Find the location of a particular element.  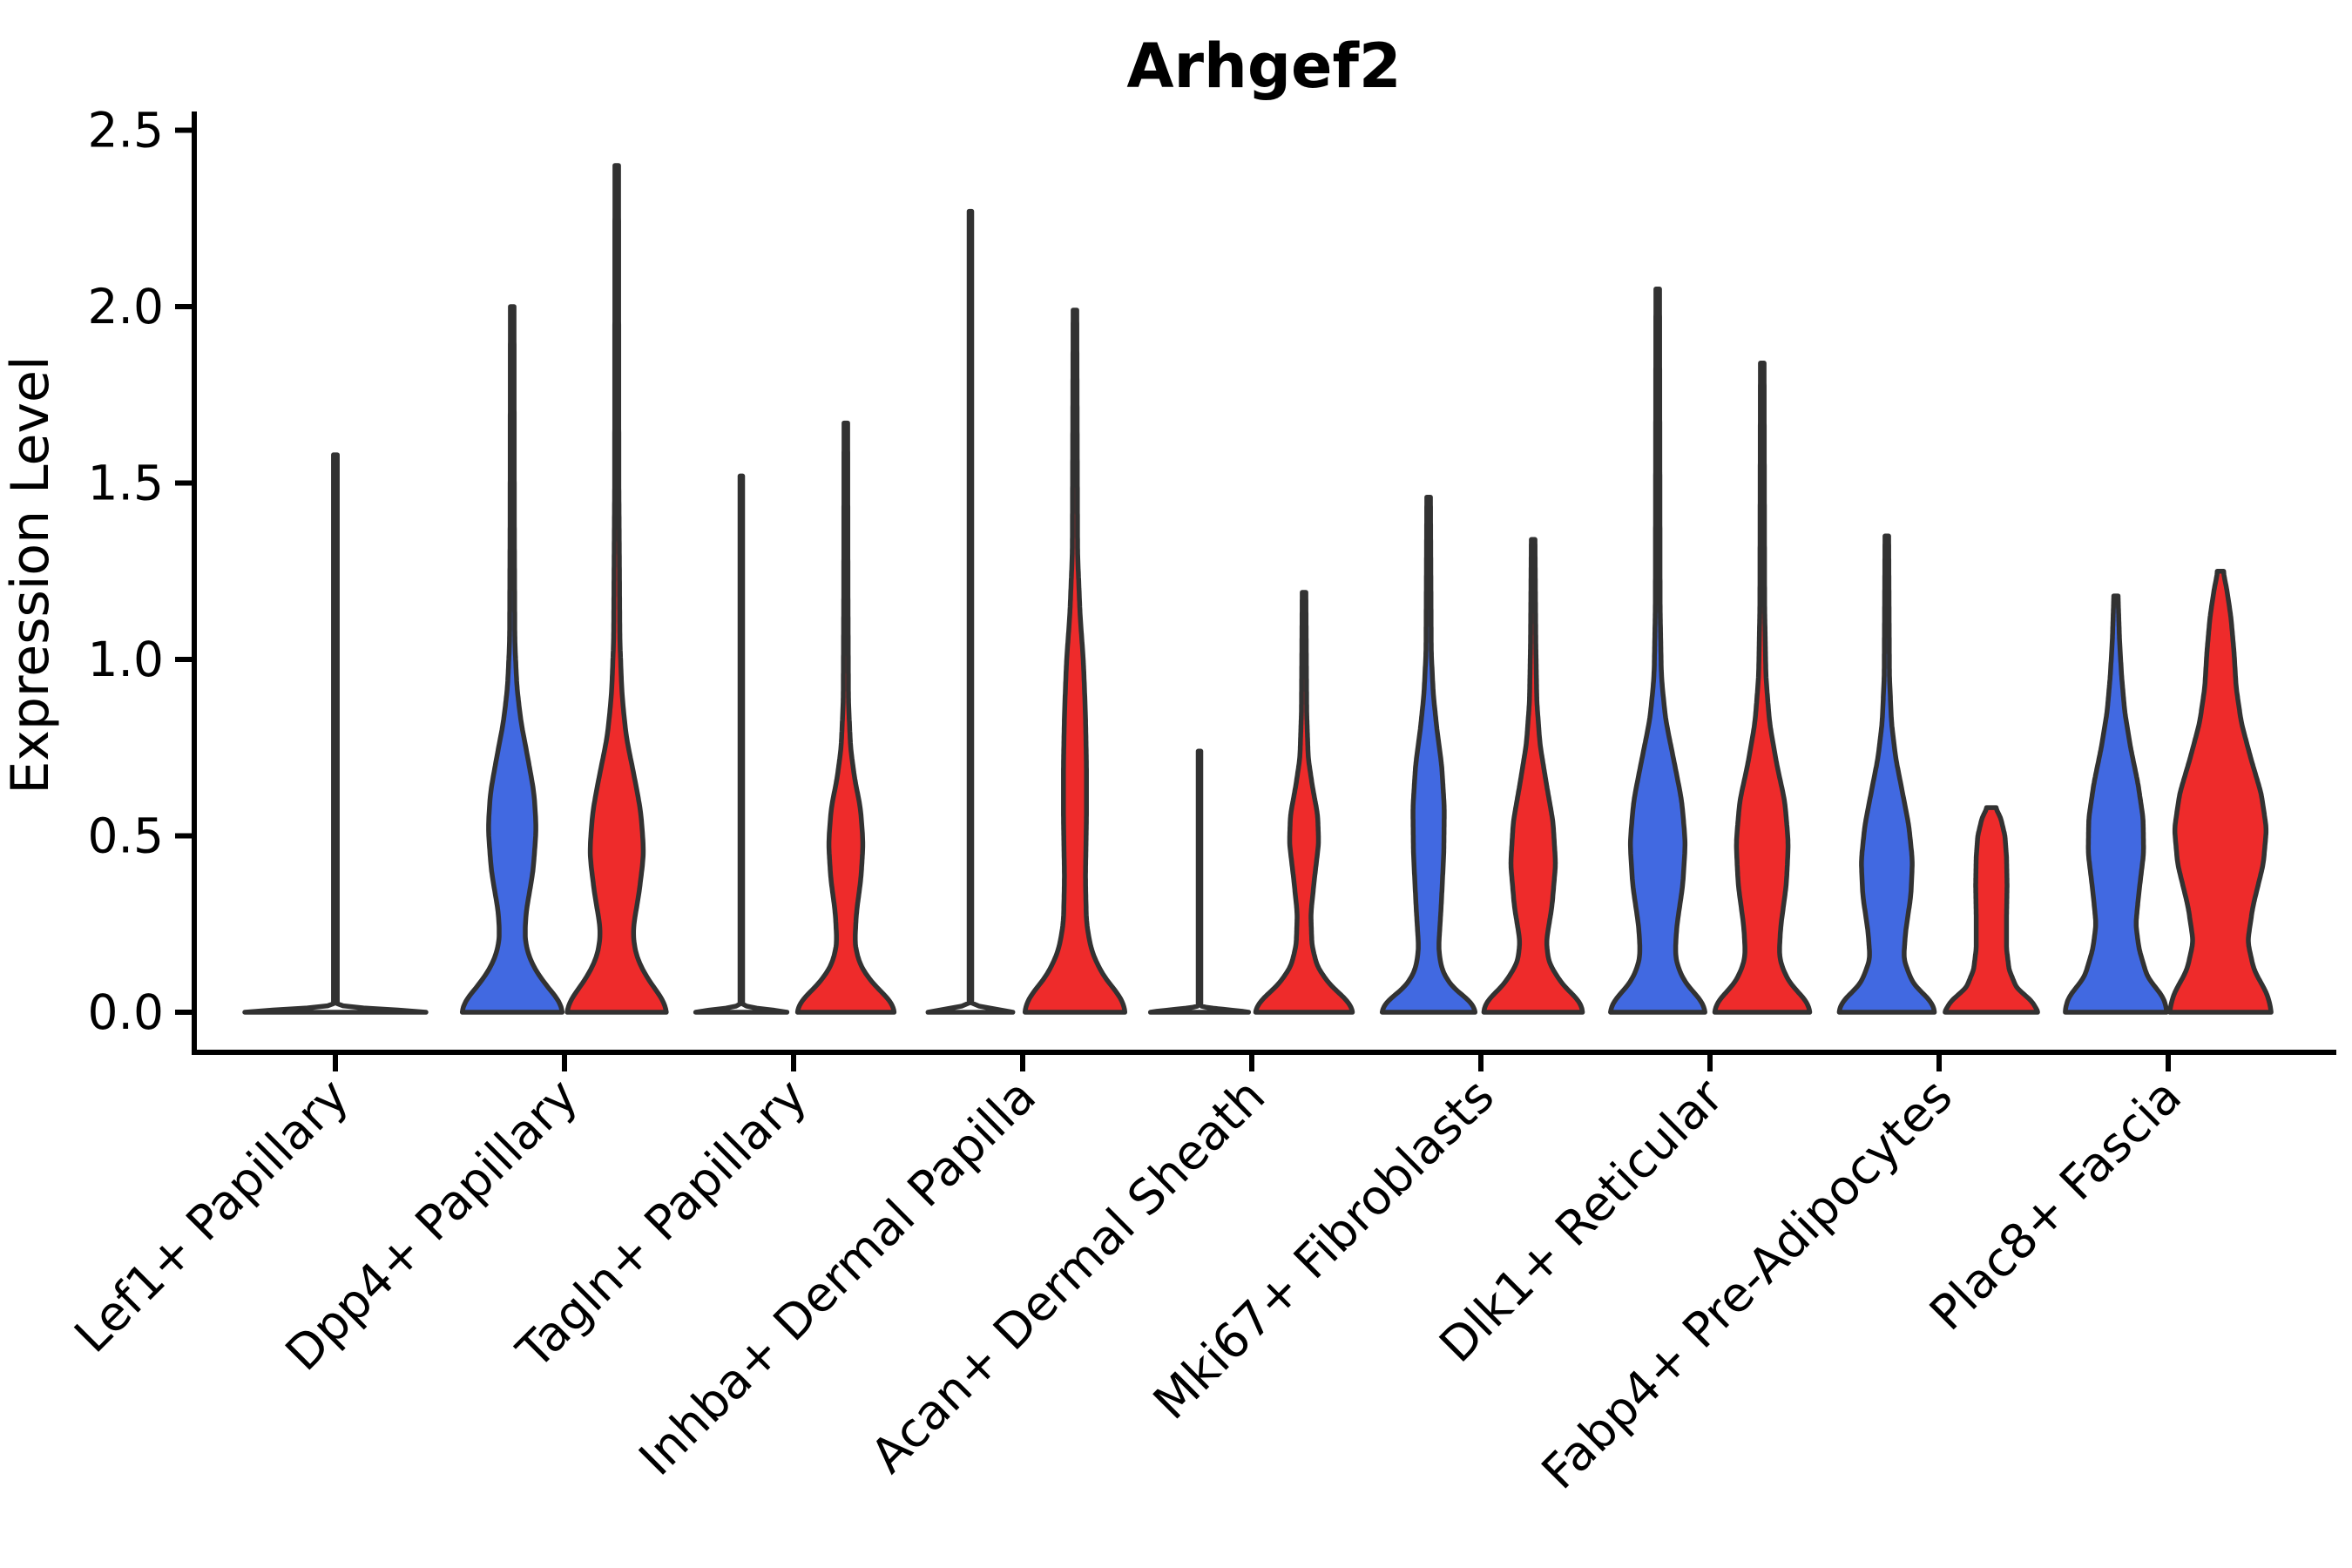

violin-blue-inhba-dermal-papilla is located at coordinates (970, 611).